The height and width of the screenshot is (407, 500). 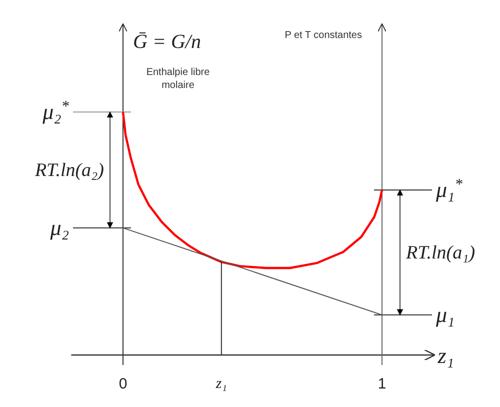 What do you see at coordinates (56, 111) in the screenshot?
I see `ref-line-label: μ₂$^{*}$` at bounding box center [56, 111].